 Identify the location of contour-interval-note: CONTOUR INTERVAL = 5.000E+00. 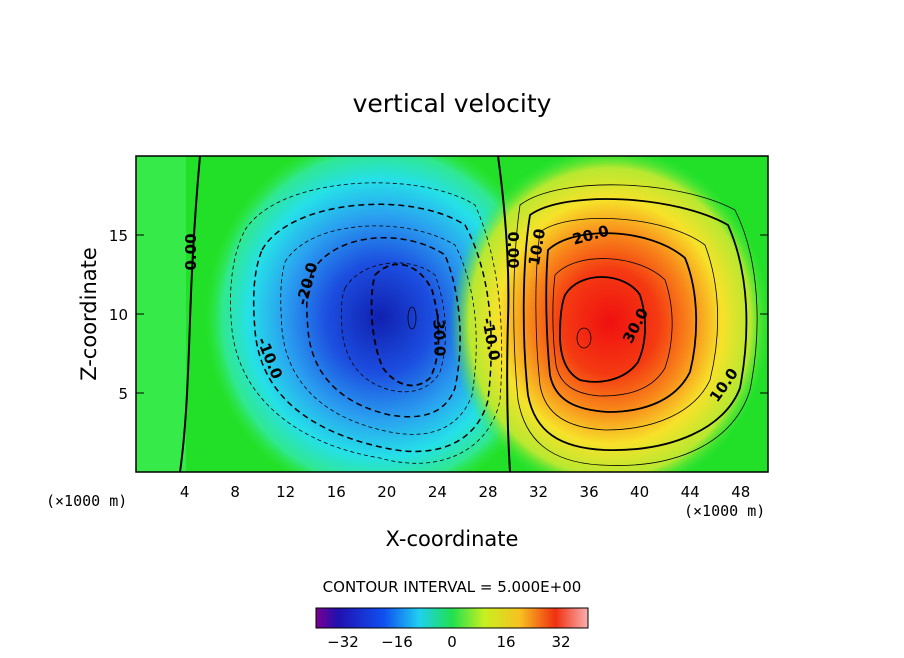
(452, 587).